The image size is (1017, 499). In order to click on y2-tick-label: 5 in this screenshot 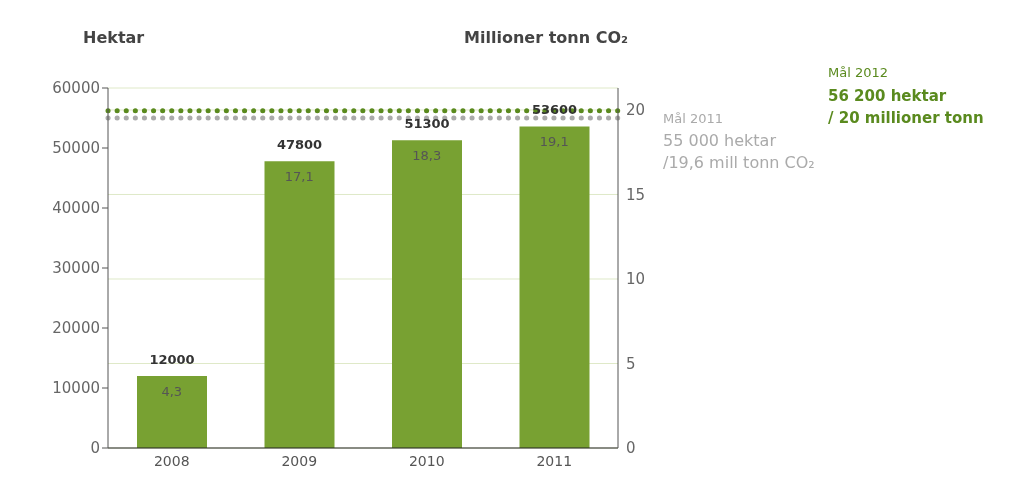, I will do `click(631, 363)`.